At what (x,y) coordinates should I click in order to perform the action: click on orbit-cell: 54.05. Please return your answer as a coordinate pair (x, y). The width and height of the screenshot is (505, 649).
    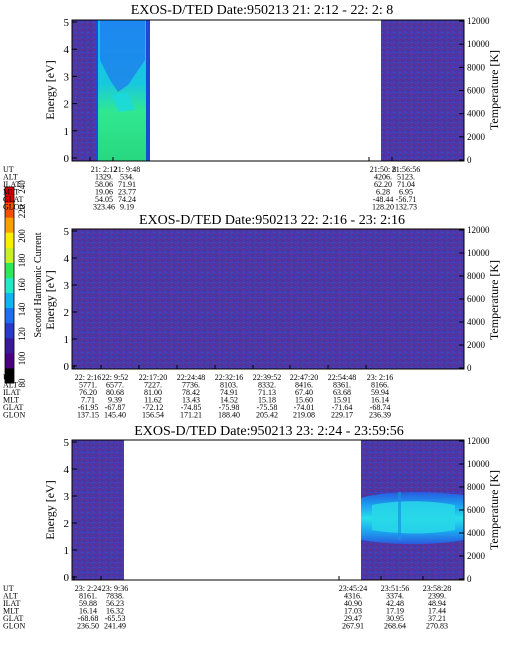
    Looking at the image, I should click on (104, 199).